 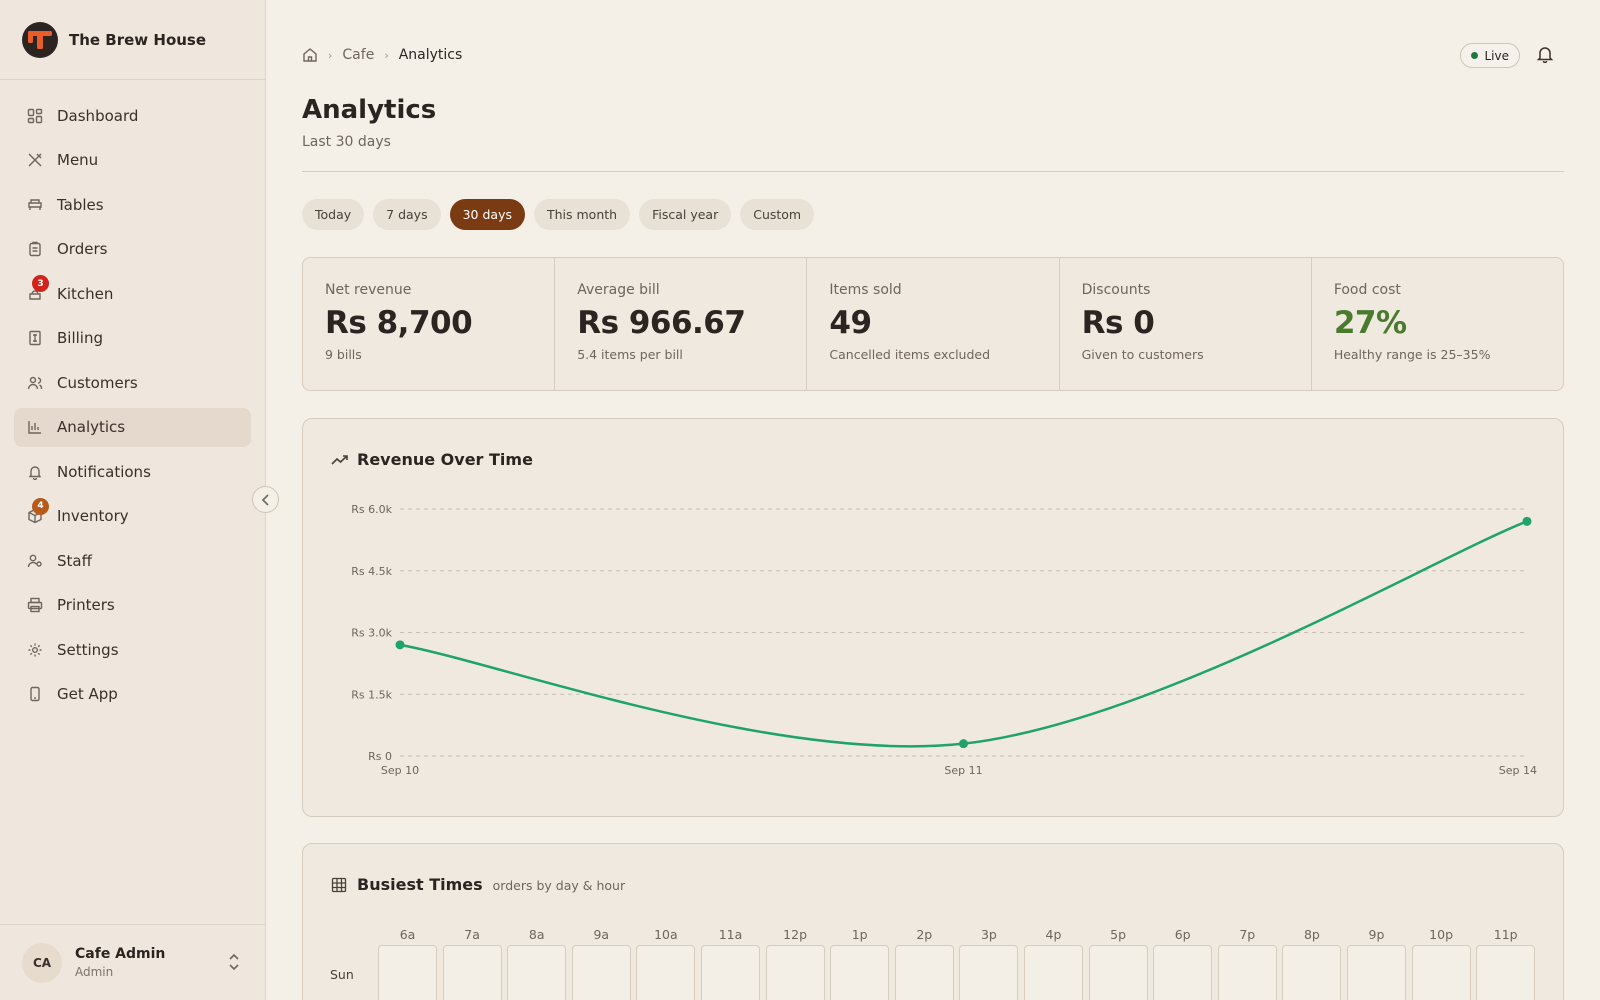 What do you see at coordinates (234, 964) in the screenshot?
I see `chevron-updown-icon` at bounding box center [234, 964].